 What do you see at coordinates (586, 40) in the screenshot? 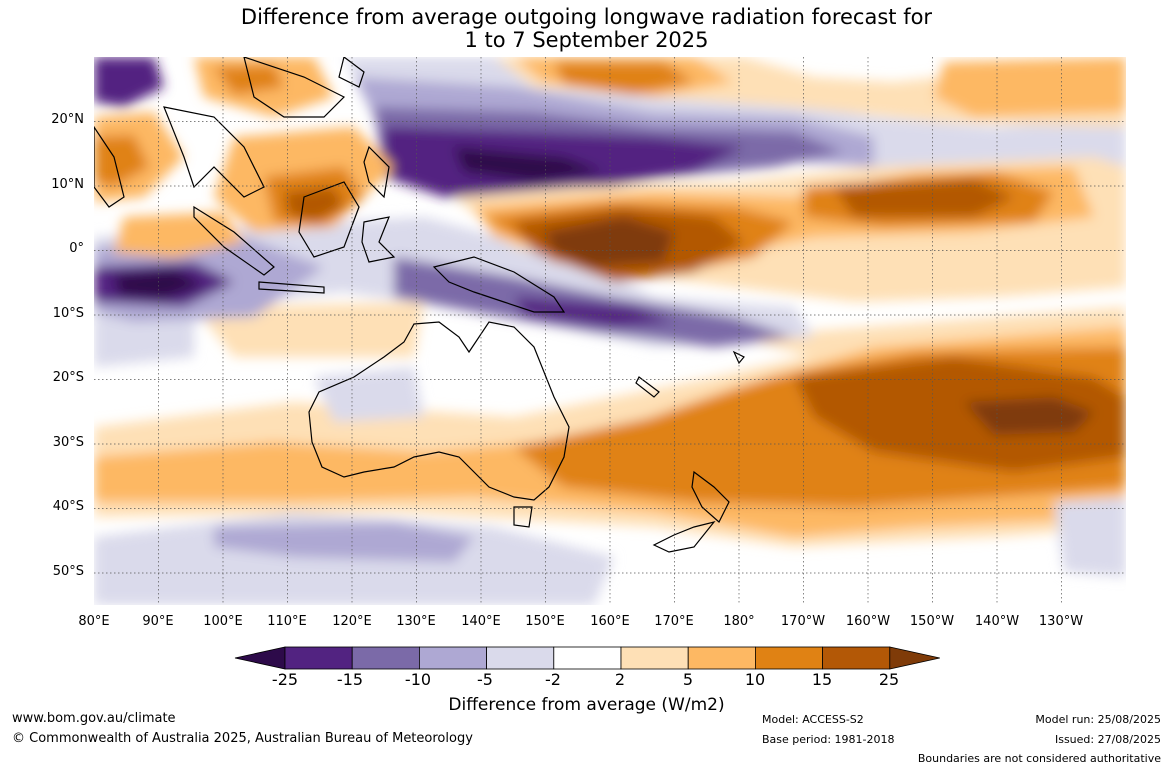
I see `map-title-line-2: 1 to 7 September 2025` at bounding box center [586, 40].